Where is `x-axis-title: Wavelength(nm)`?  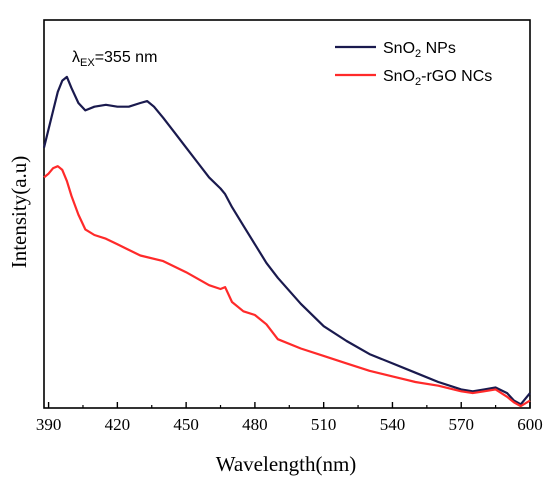
x-axis-title: Wavelength(nm) is located at coordinates (286, 464).